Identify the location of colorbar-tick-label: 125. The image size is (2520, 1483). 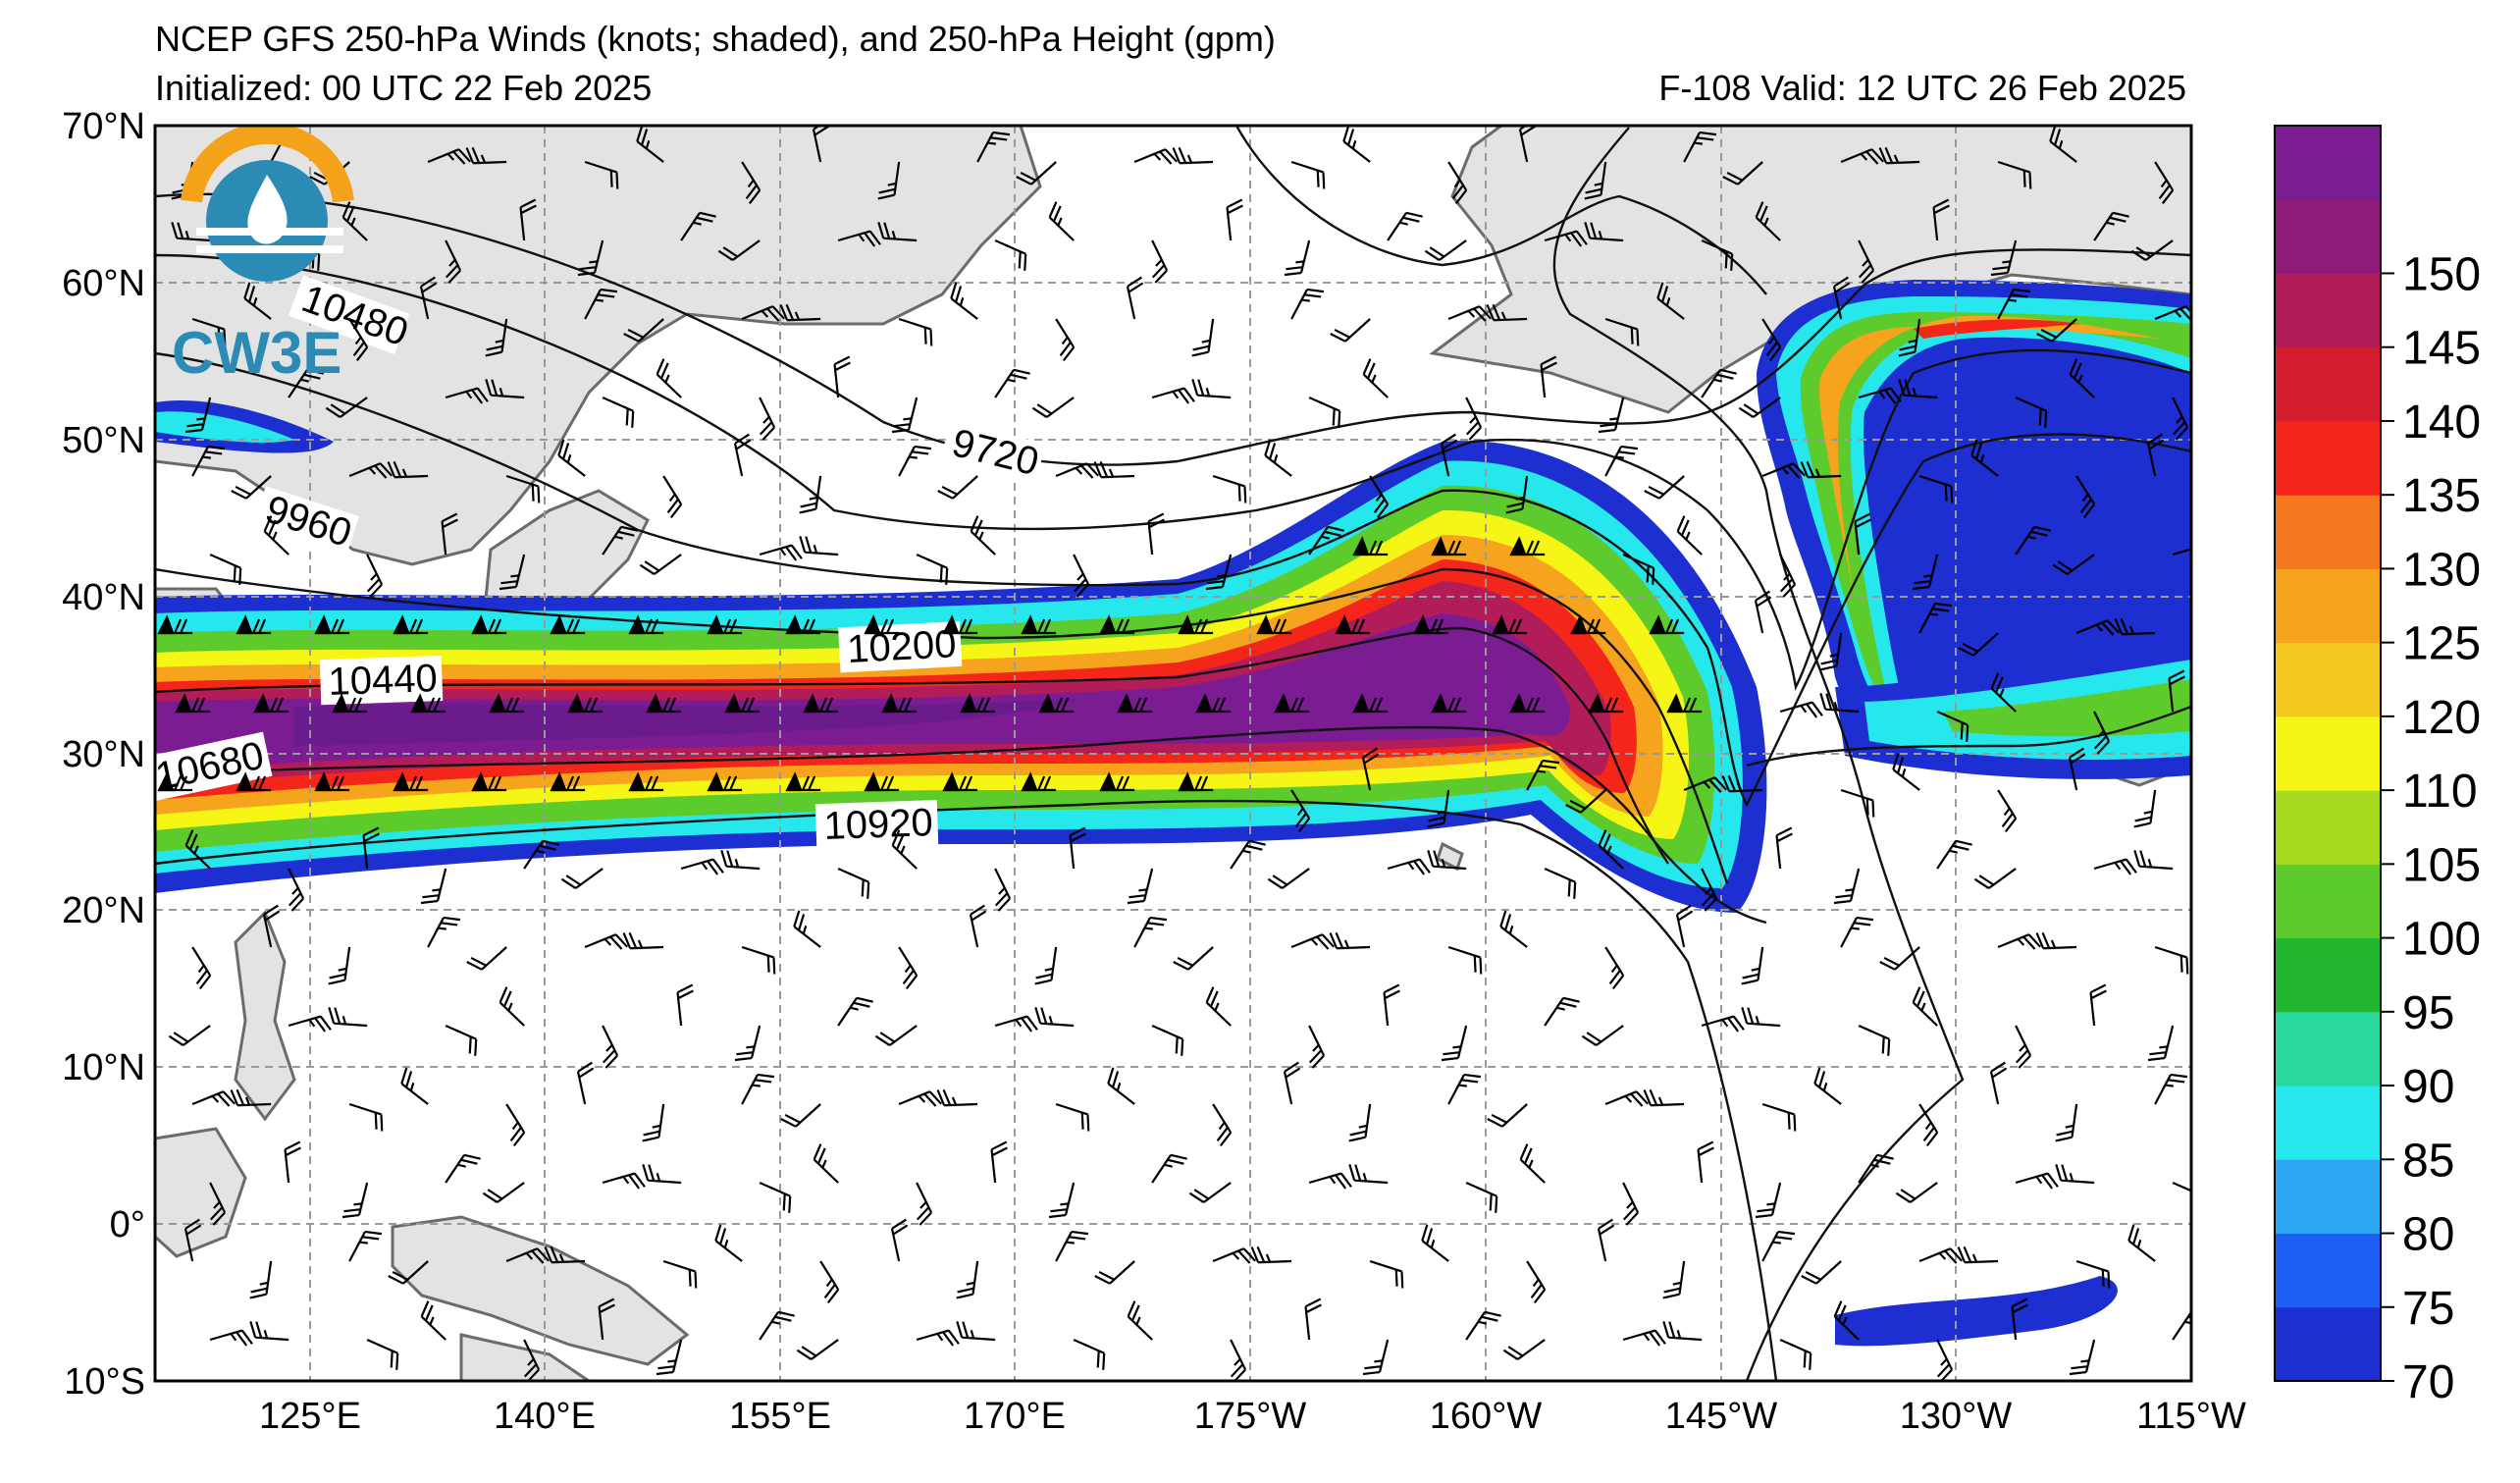
(2441, 644).